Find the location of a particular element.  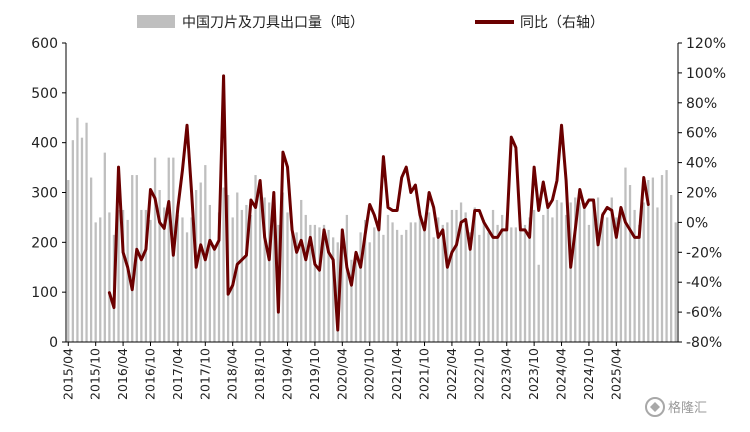

legend-line-label: 同比（右轴） is located at coordinates (562, 23).